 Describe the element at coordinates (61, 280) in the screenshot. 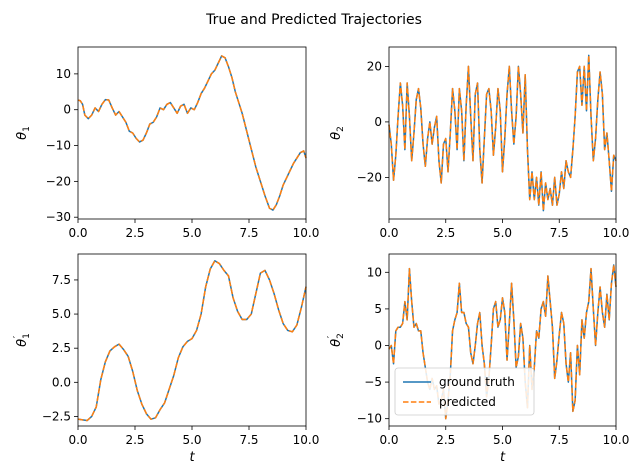

I see `y-tick-label: 7.5` at that location.